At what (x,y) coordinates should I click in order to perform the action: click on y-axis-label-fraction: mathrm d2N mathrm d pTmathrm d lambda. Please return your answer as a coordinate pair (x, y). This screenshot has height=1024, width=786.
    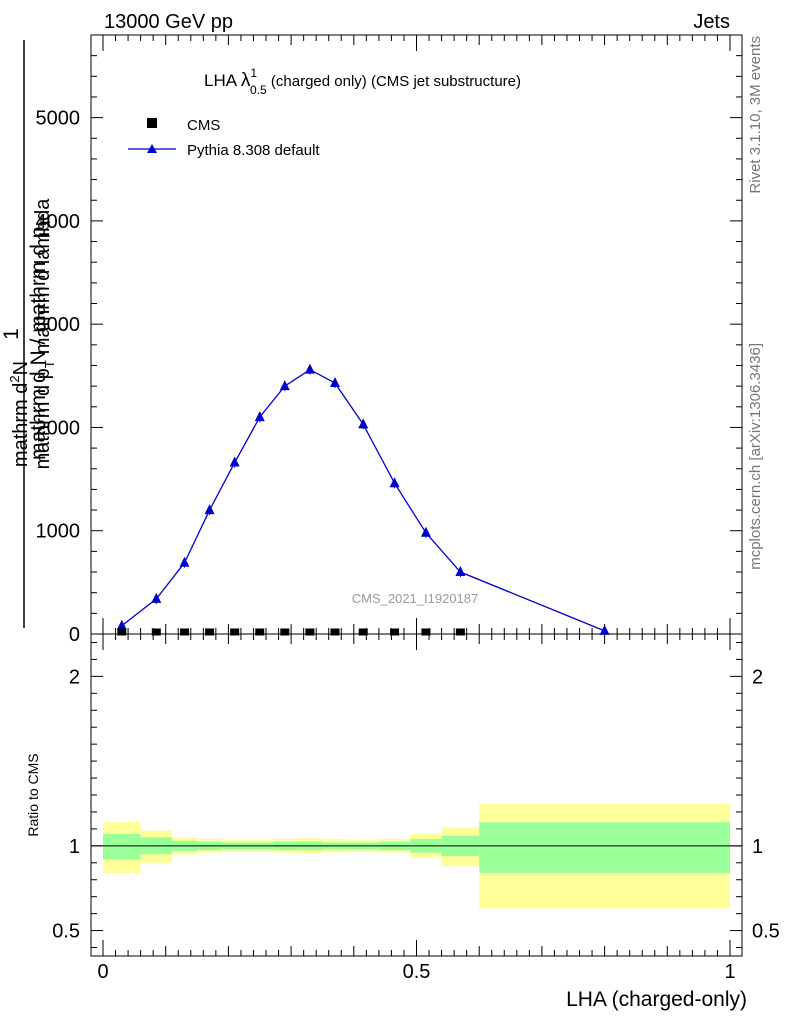
    Looking at the image, I should click on (32, 334).